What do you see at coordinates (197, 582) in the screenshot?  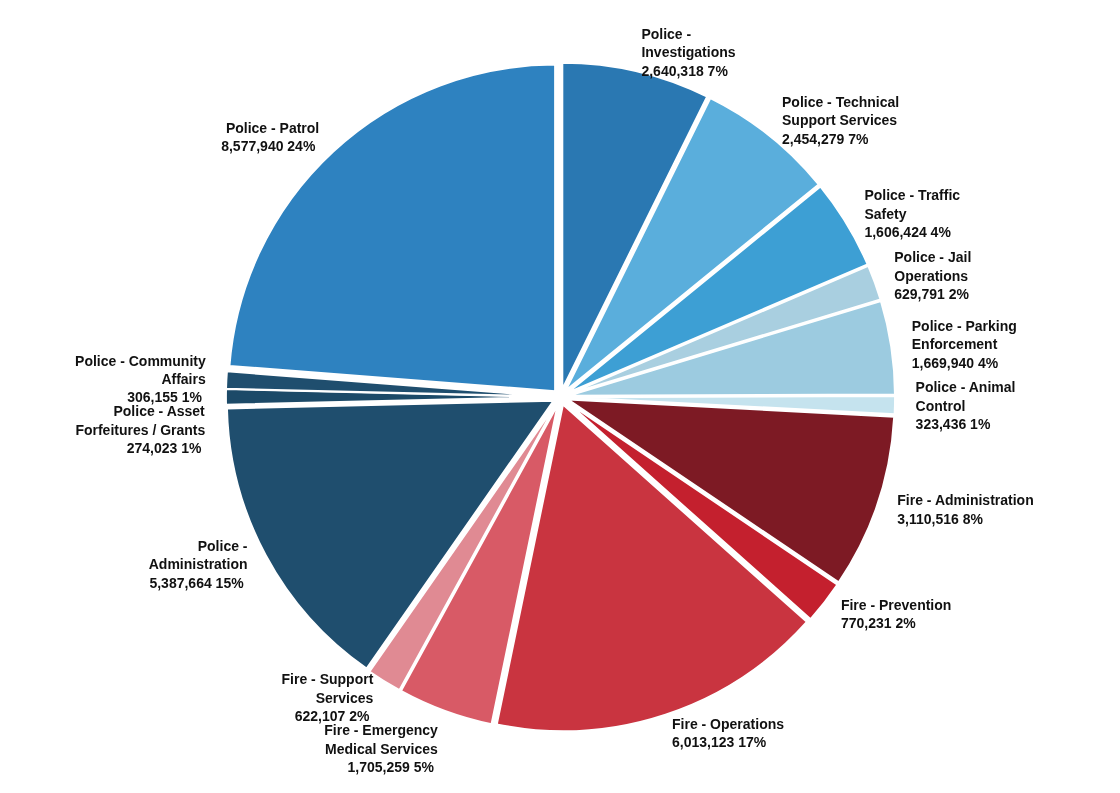 I see `data-label: 5,387,664 15%` at bounding box center [197, 582].